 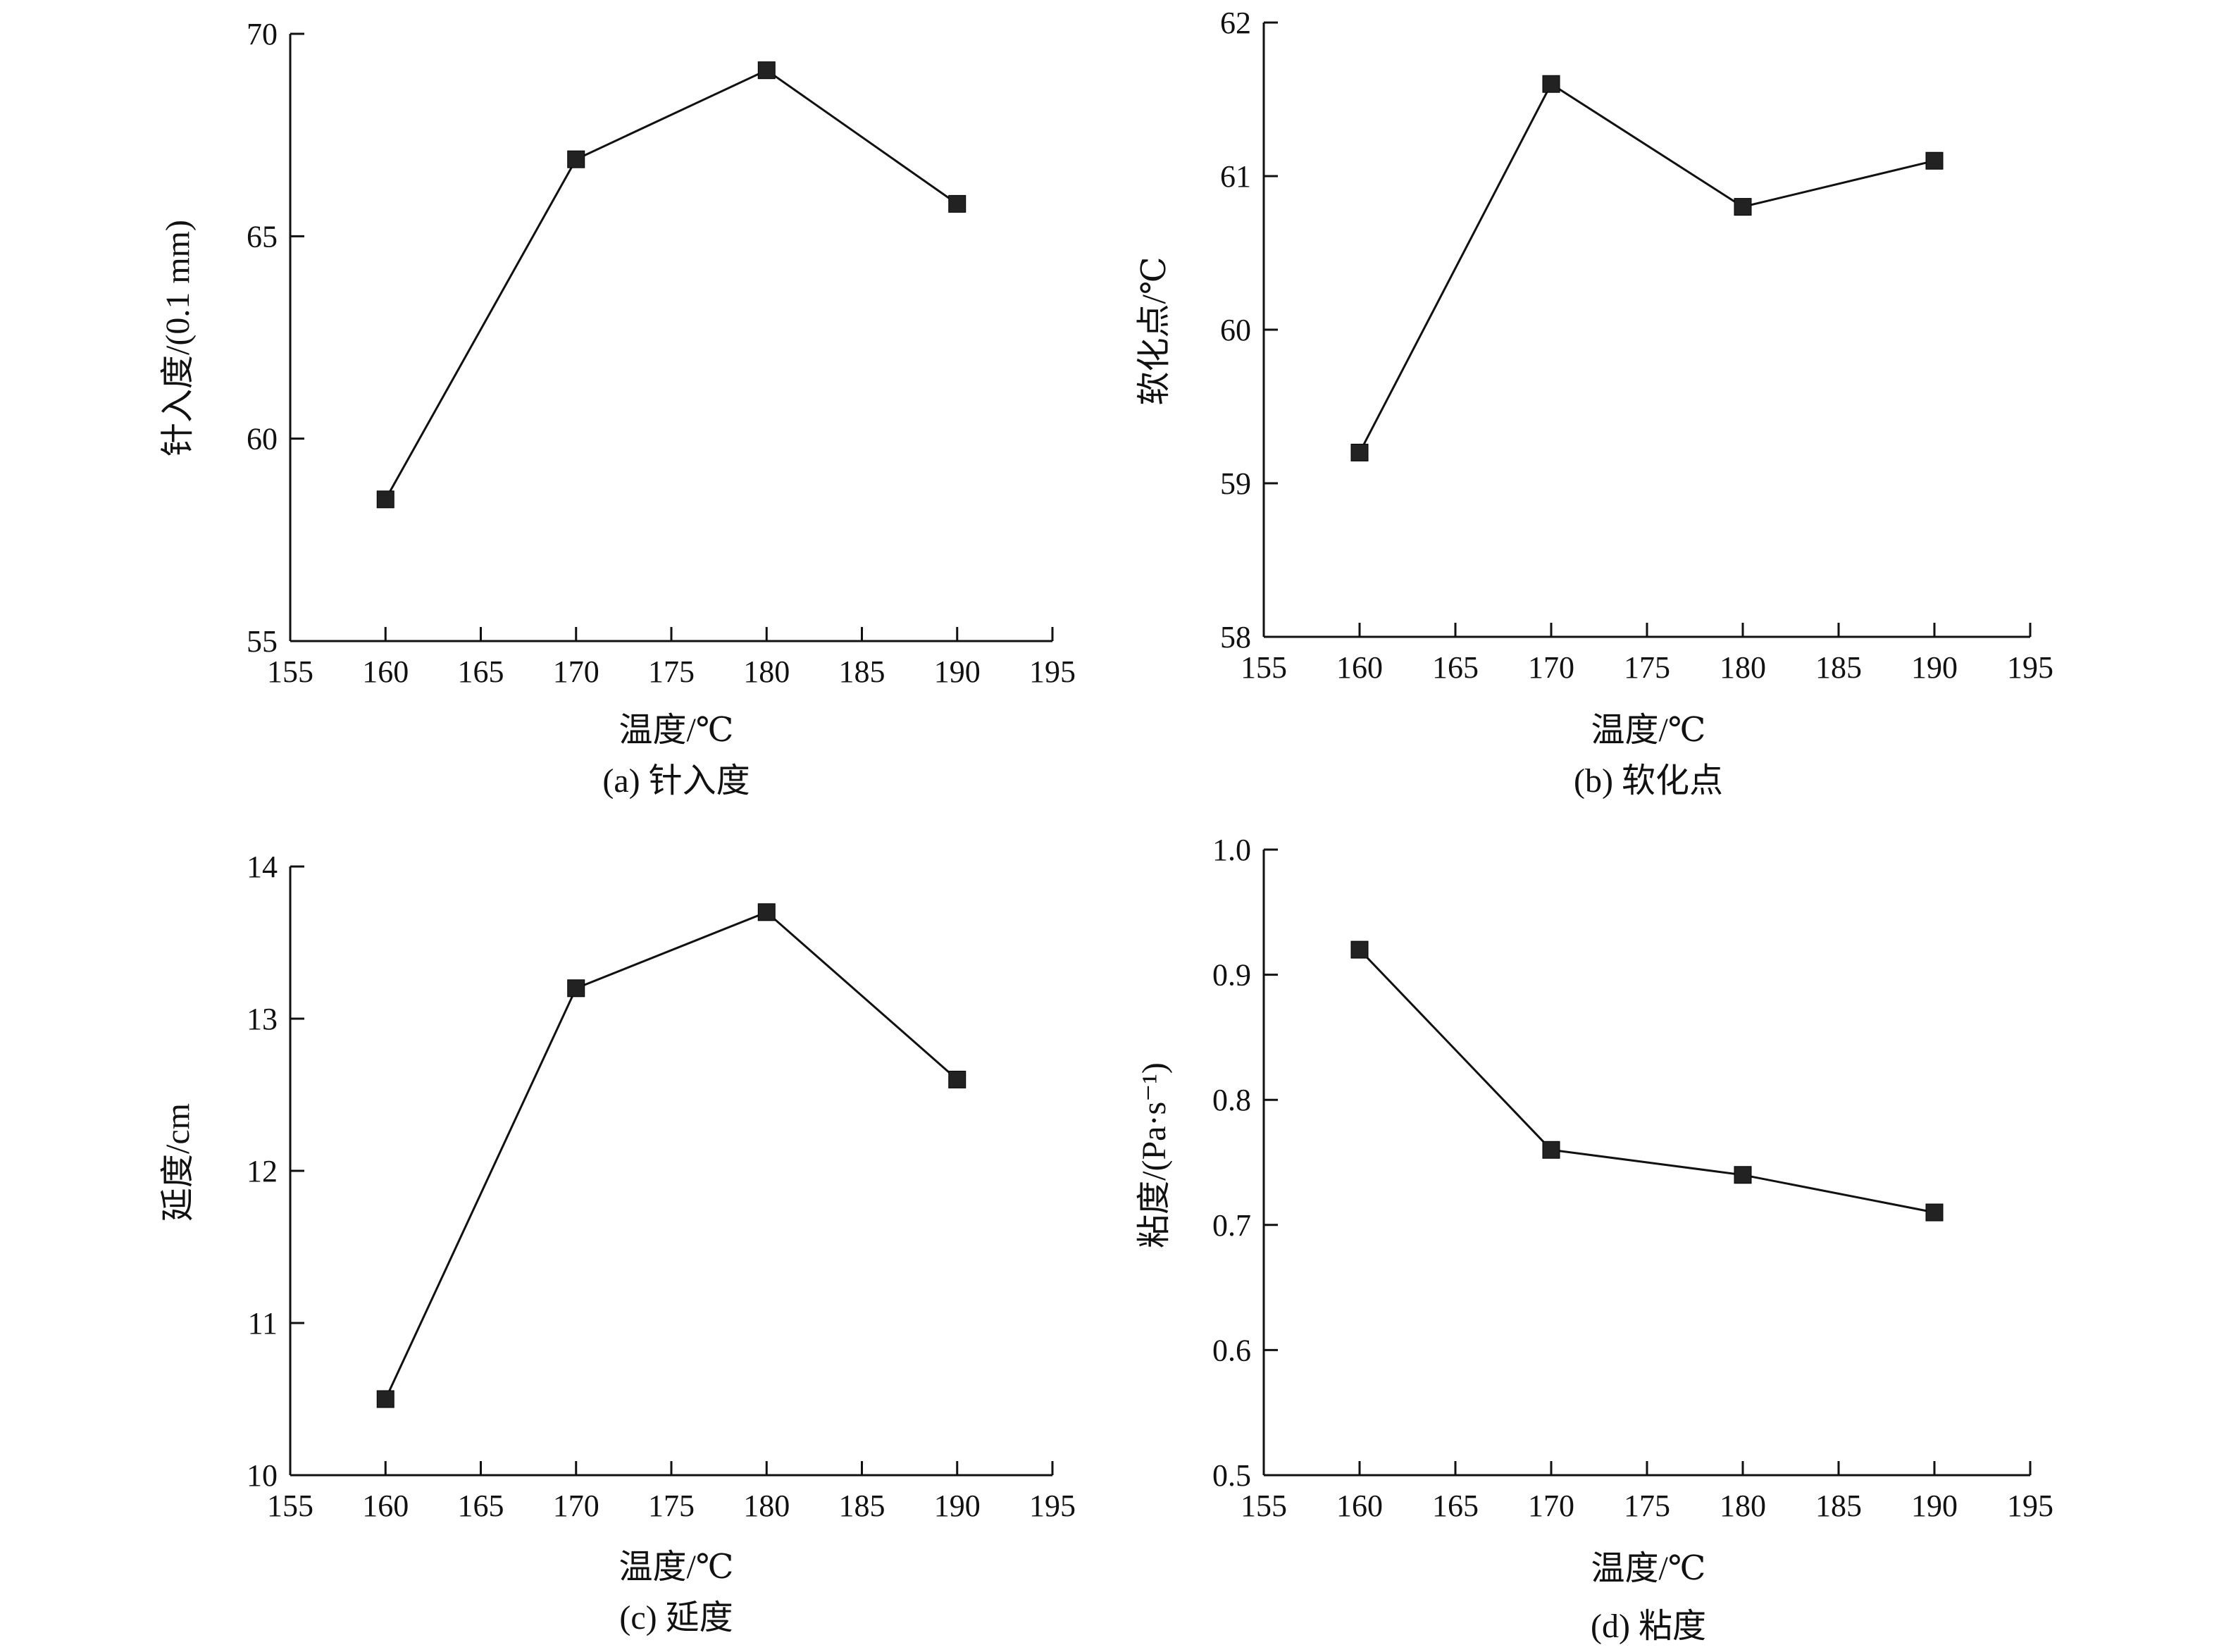 I want to click on panel-a-xlabel: 温度/℃, so click(x=676, y=730).